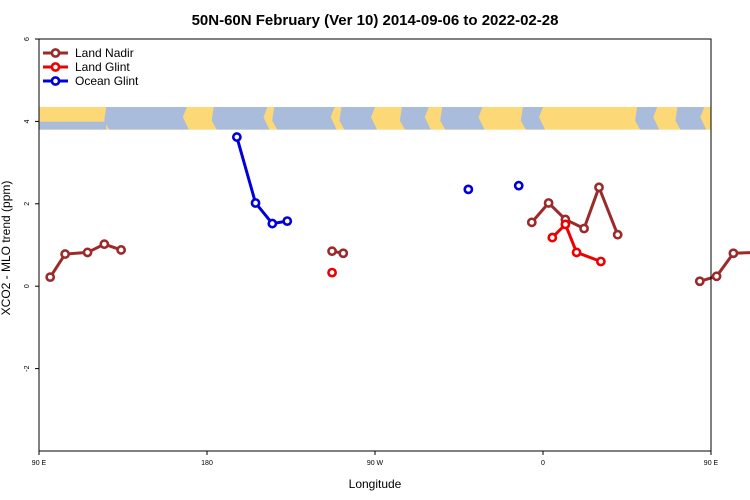 This screenshot has height=500, width=750. What do you see at coordinates (261, 181) in the screenshot?
I see `series-line-ocean-glint` at bounding box center [261, 181].